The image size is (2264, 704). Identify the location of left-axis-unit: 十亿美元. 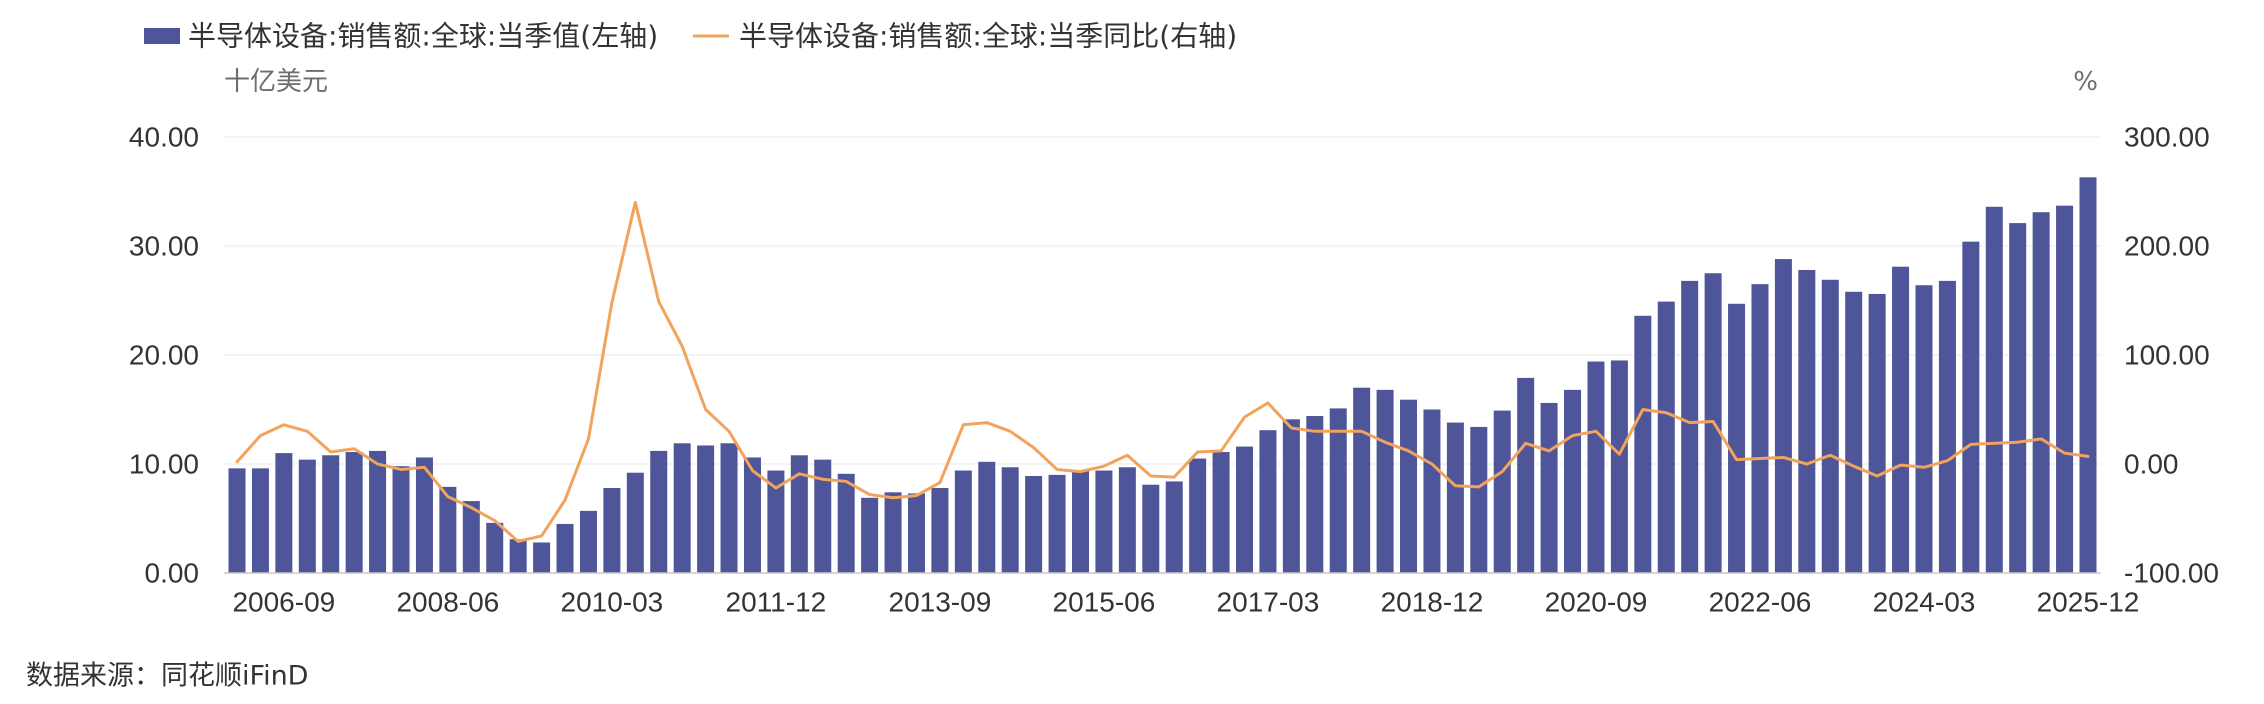
(276, 82).